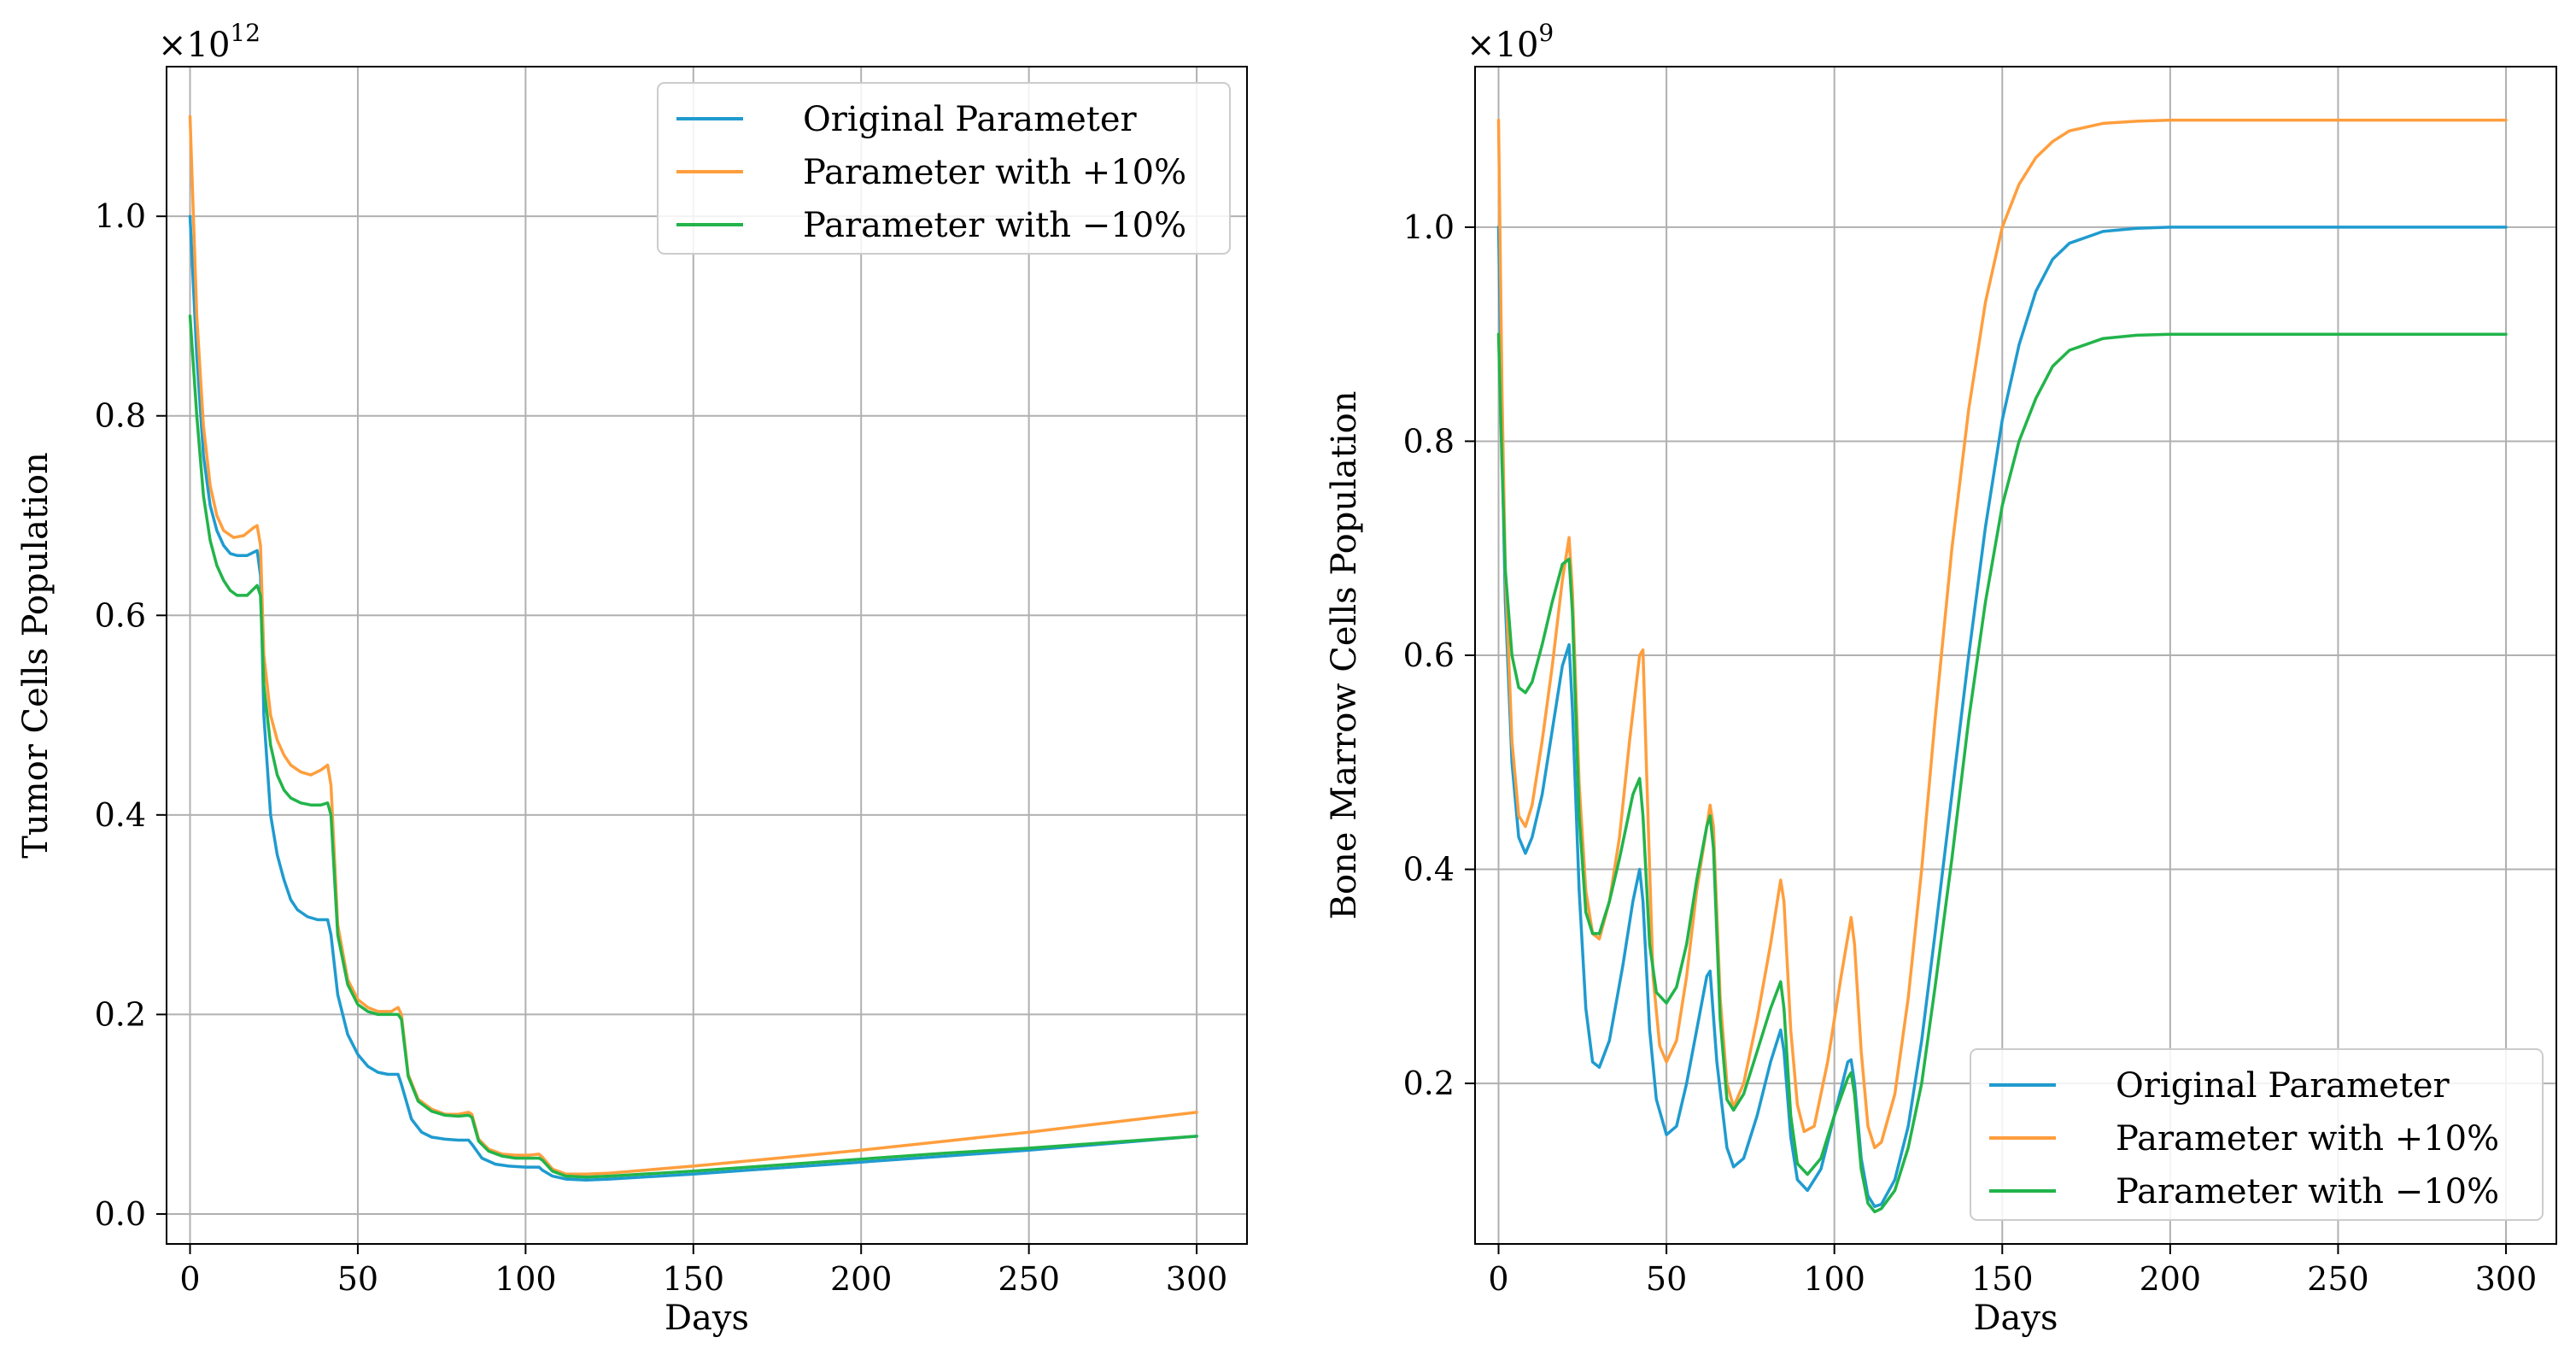 Image resolution: width=2576 pixels, height=1355 pixels. What do you see at coordinates (1510, 42) in the screenshot?
I see `y-axis-multiplier: ×10⁹` at bounding box center [1510, 42].